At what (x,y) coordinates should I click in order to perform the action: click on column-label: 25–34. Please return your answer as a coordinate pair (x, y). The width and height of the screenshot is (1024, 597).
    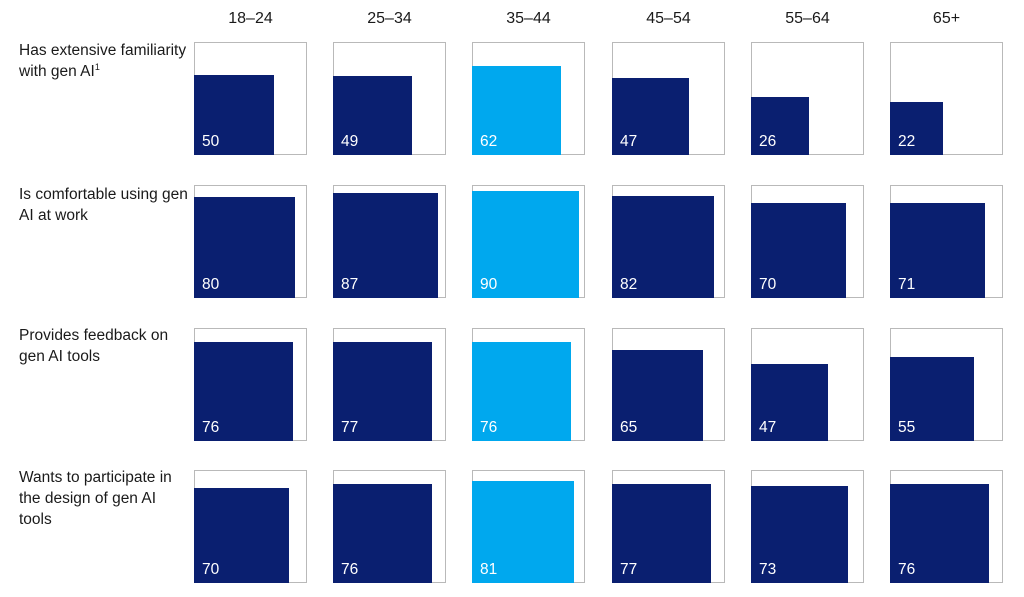
    Looking at the image, I should click on (389, 18).